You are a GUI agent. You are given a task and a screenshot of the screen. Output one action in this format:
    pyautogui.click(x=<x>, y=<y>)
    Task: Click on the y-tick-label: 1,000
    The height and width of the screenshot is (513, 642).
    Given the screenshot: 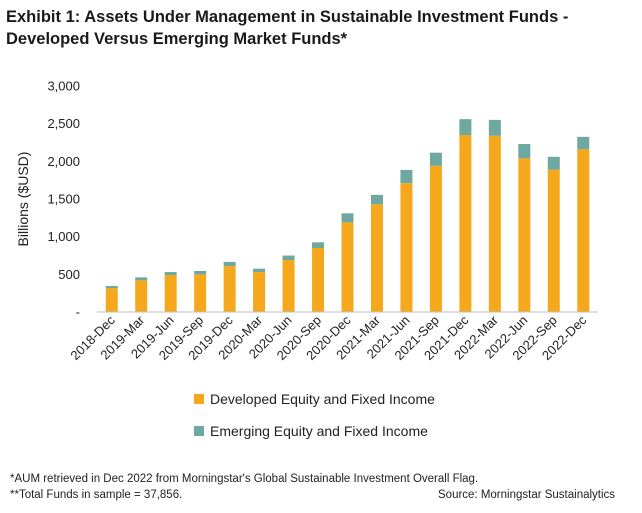 What is the action you would take?
    pyautogui.click(x=63, y=236)
    